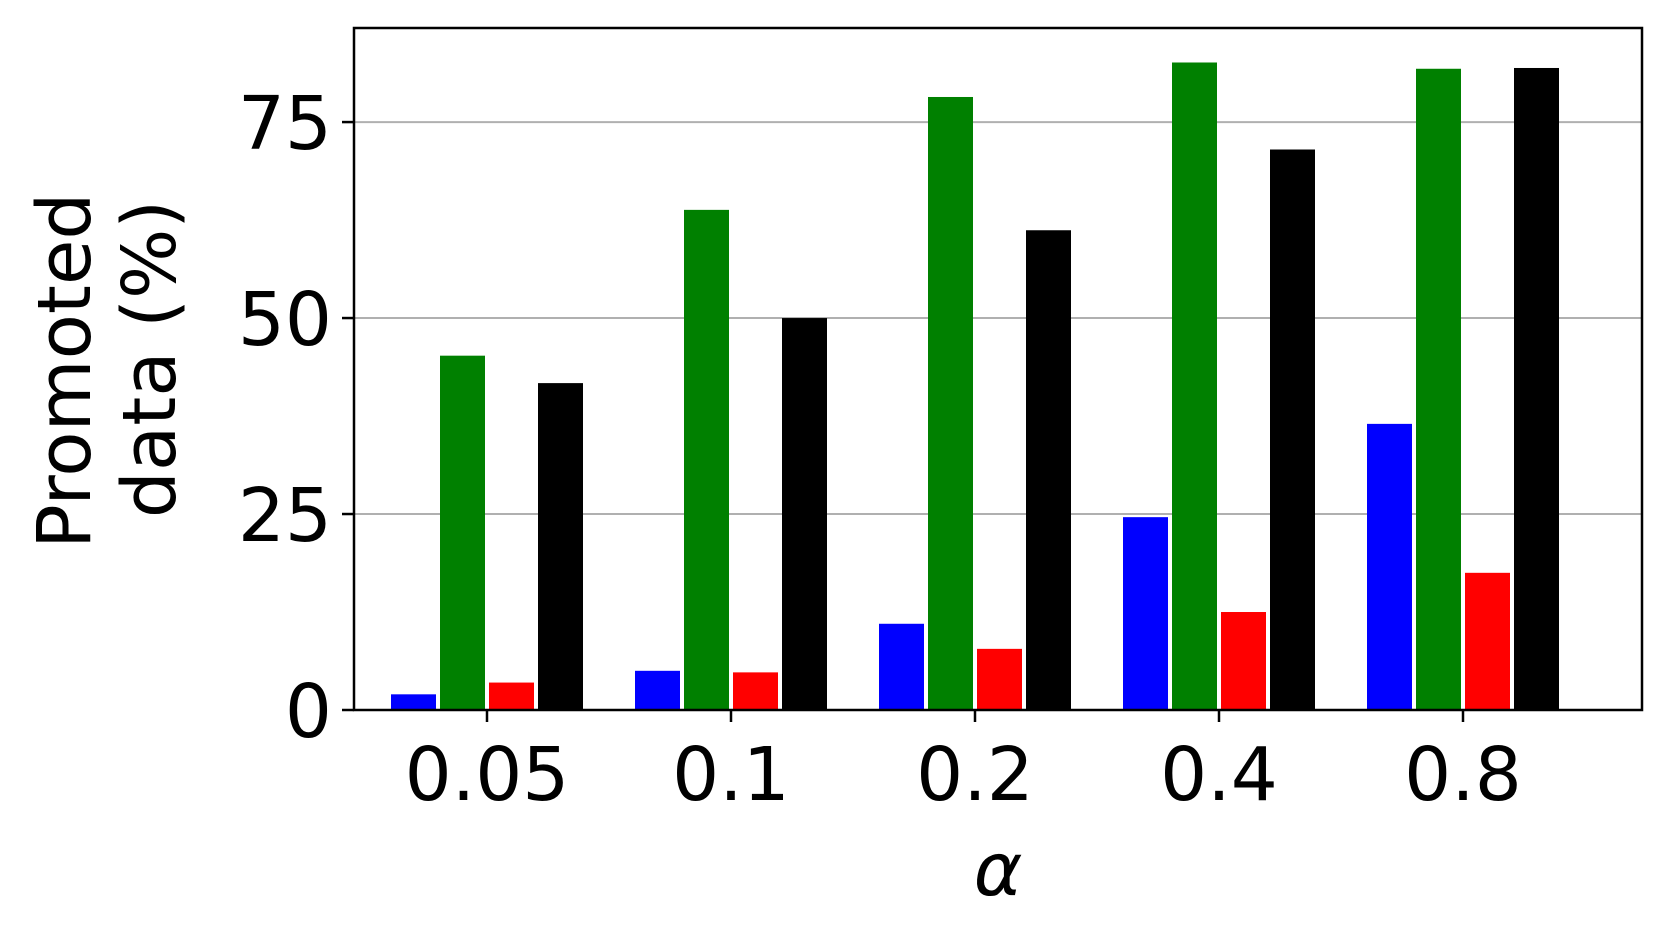 The width and height of the screenshot is (1661, 939). What do you see at coordinates (487, 775) in the screenshot?
I see `x-tick-label: 0.05` at bounding box center [487, 775].